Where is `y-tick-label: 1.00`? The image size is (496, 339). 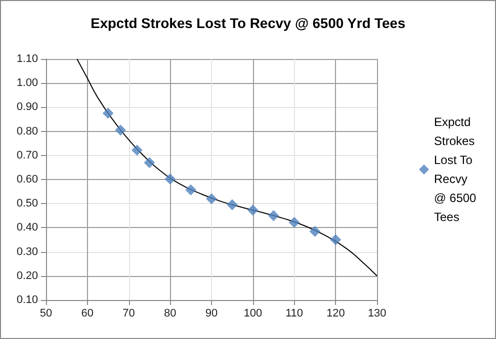
y-tick-label: 1.00 is located at coordinates (27, 83).